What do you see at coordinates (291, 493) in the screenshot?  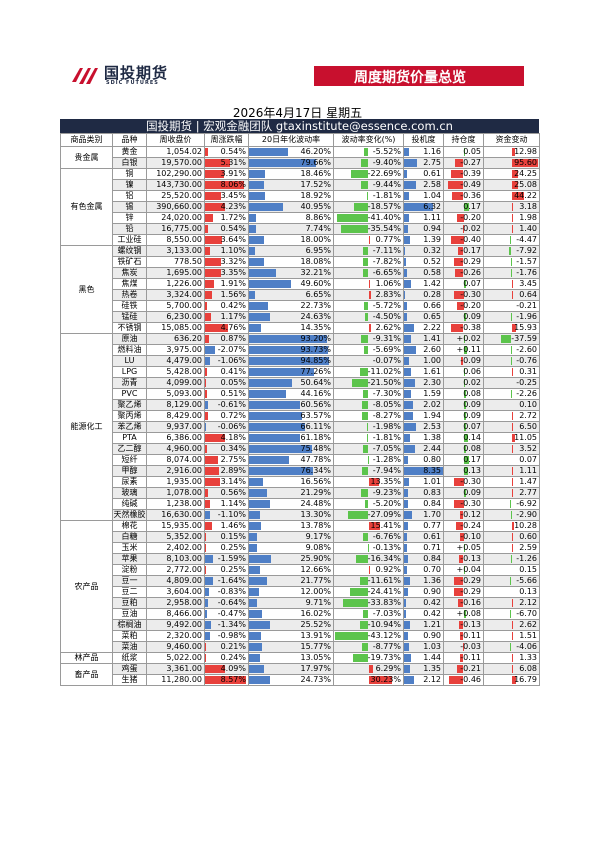 I see `bar-cell: 21.29%` at bounding box center [291, 493].